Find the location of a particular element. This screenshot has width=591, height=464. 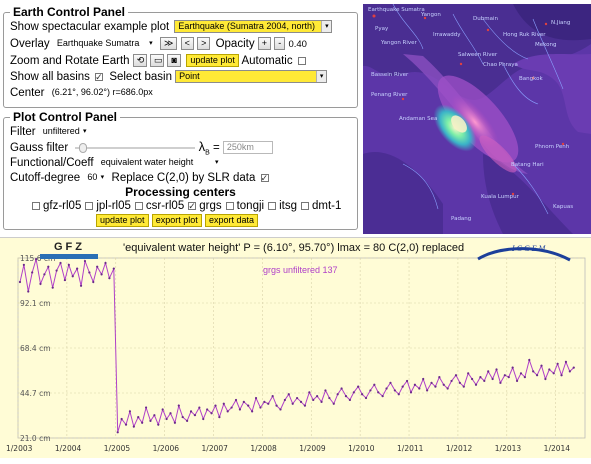

overlay-first-button: ≫ is located at coordinates (169, 44).